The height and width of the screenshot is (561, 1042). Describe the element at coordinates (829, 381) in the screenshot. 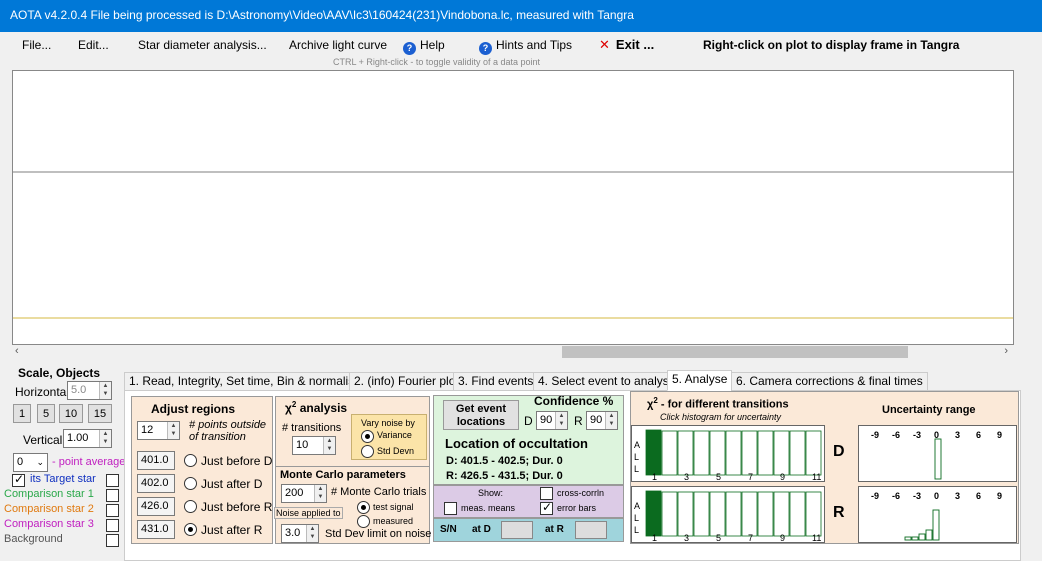

I see `tab-6: 6. Camera corrections & final times` at that location.